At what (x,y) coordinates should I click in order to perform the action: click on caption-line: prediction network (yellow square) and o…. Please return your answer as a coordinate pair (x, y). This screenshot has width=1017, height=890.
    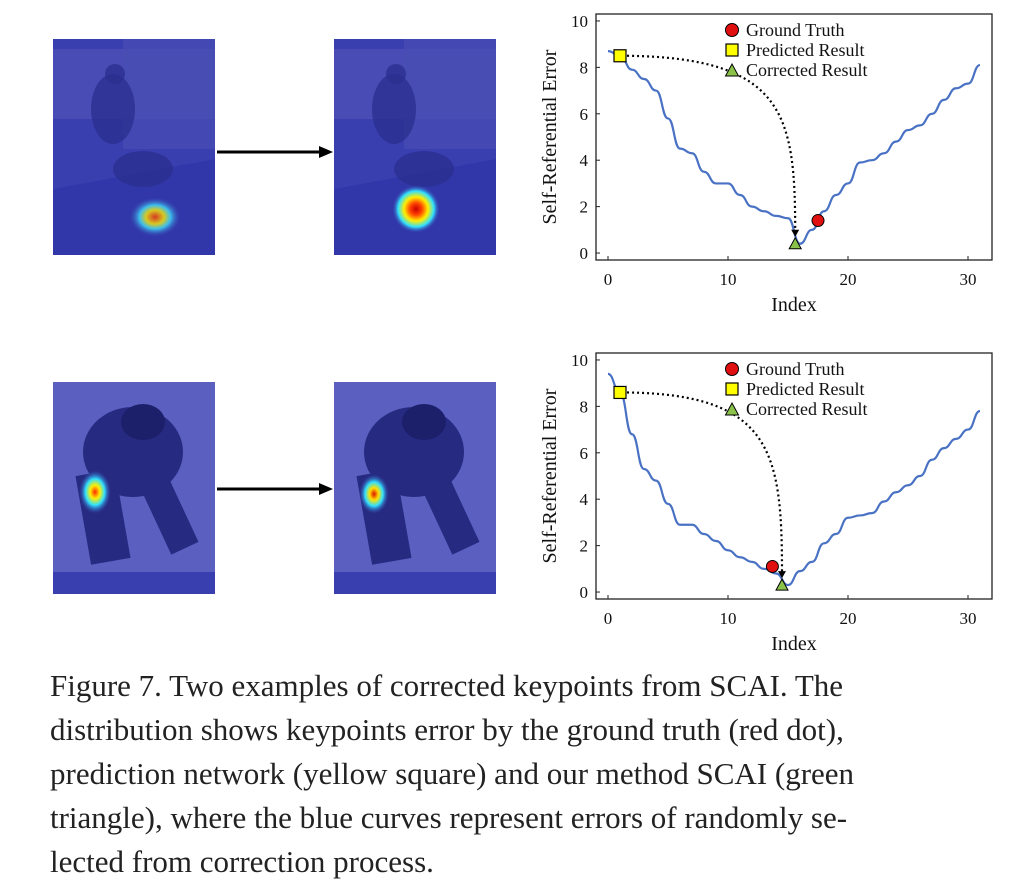
    Looking at the image, I should click on (452, 773).